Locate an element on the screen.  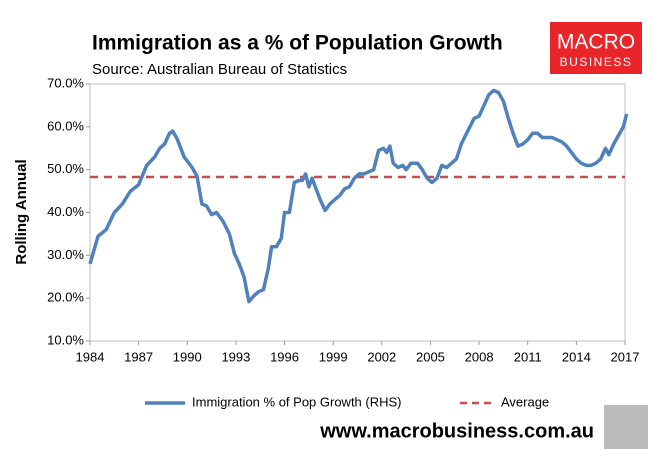
x-tick-label: 2017 is located at coordinates (625, 356).